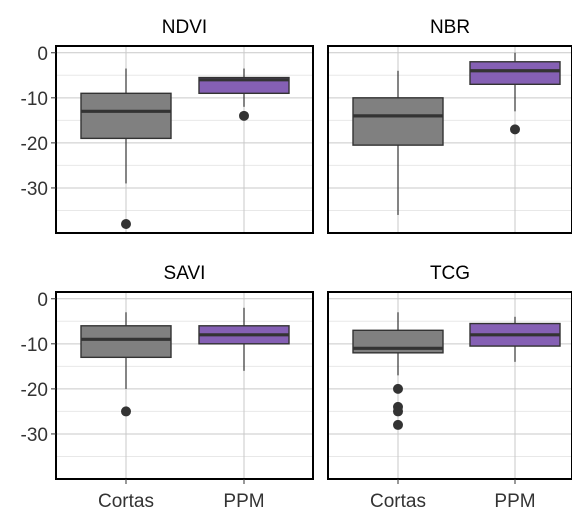  Describe the element at coordinates (450, 273) in the screenshot. I see `panel-title: TCG` at that location.